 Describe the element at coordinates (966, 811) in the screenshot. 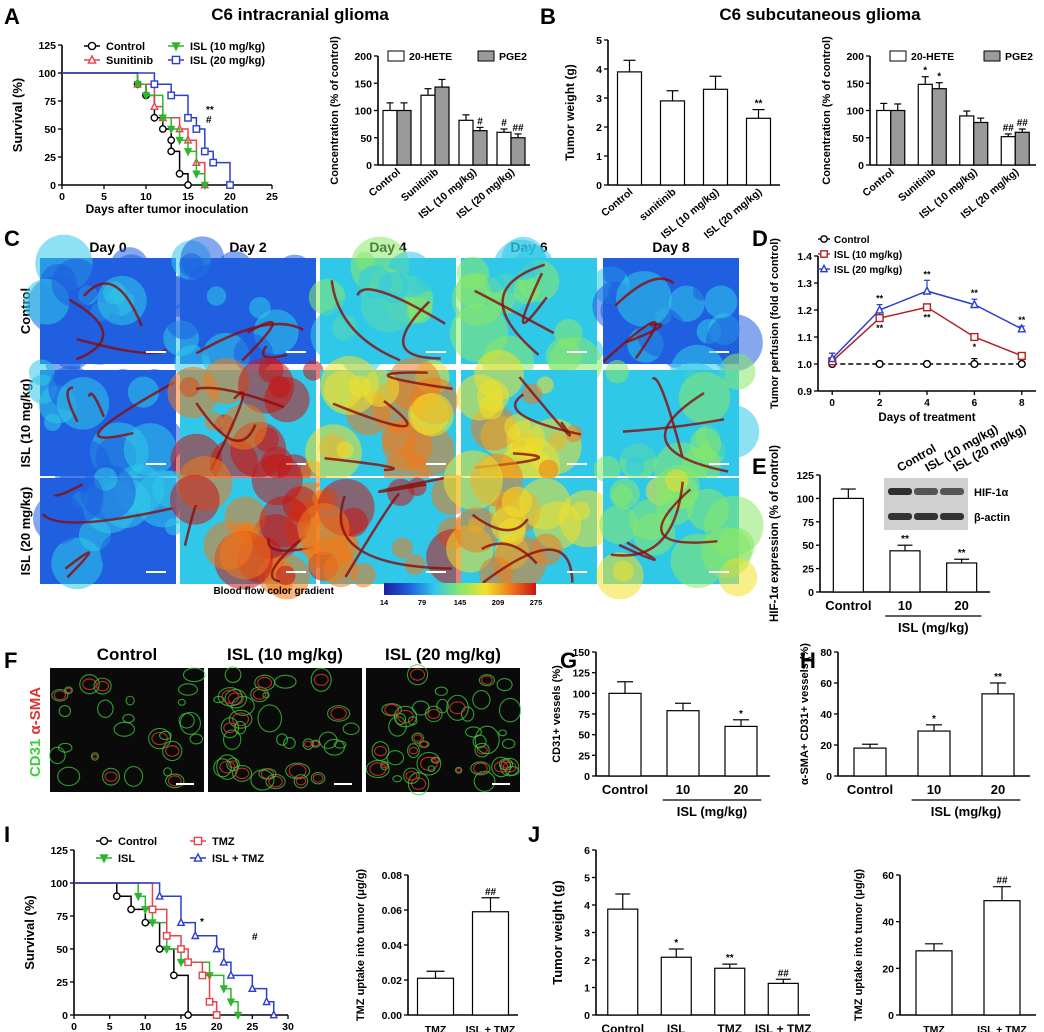

I see `group-label: ISL (mg/kg)` at that location.